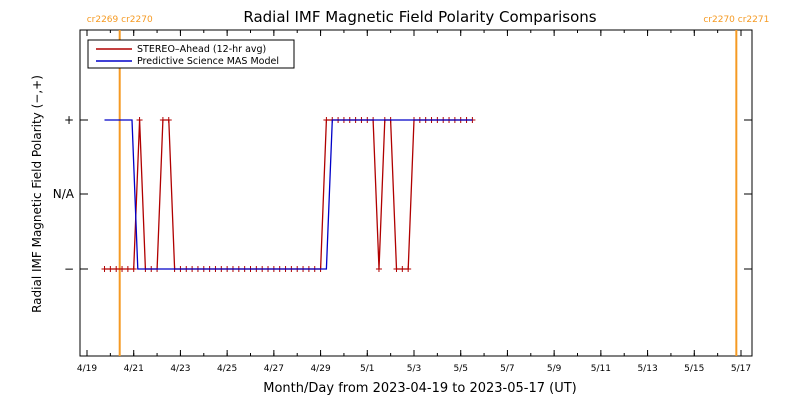  Describe the element at coordinates (736, 20) in the screenshot. I see `carrington-rotation-label: cr2270 cr2271` at that location.